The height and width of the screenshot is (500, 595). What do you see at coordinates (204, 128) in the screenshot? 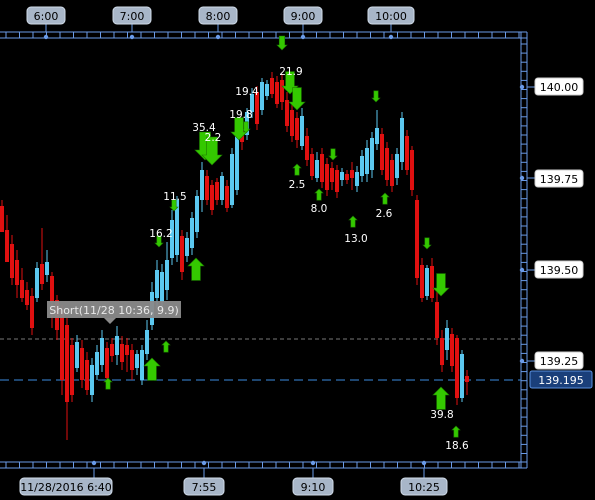
I see `signal-value: 35.4` at bounding box center [204, 128].